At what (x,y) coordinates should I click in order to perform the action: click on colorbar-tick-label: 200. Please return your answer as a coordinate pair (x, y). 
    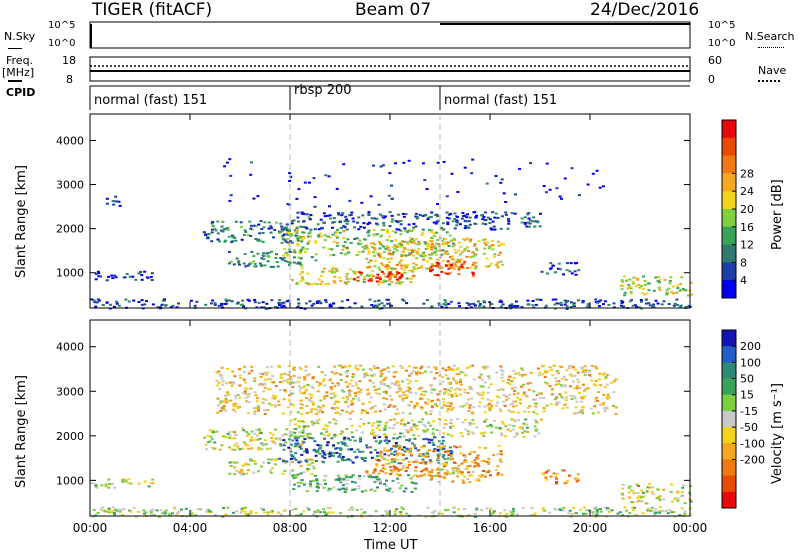
    Looking at the image, I should click on (750, 346).